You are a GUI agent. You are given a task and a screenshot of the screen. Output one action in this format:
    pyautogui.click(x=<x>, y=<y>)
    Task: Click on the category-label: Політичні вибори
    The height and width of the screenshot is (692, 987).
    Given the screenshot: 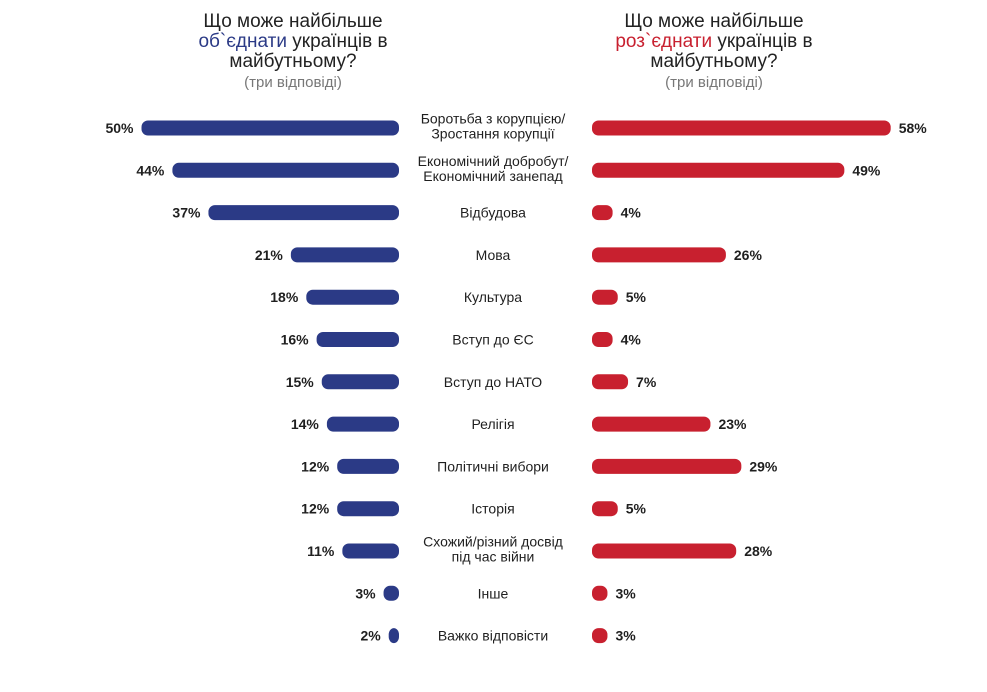 What is the action you would take?
    pyautogui.click(x=493, y=466)
    